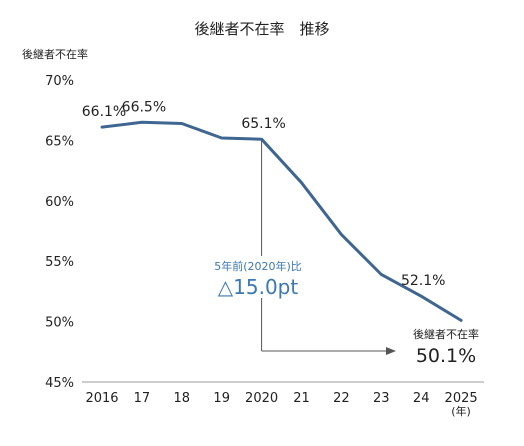  What do you see at coordinates (263, 124) in the screenshot?
I see `data-label: 65.1%` at bounding box center [263, 124].